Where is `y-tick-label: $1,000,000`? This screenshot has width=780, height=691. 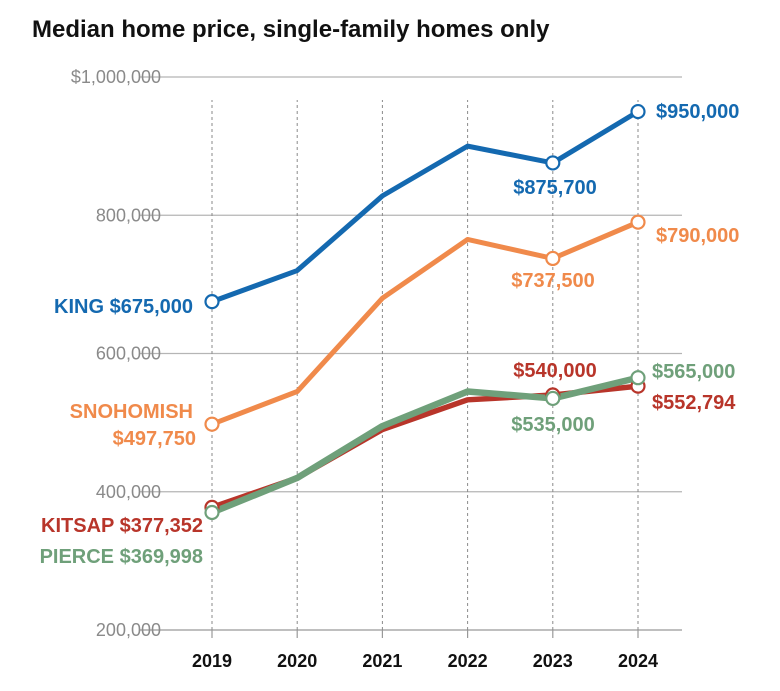
y-tick-label: $1,000,000 is located at coordinates (116, 77).